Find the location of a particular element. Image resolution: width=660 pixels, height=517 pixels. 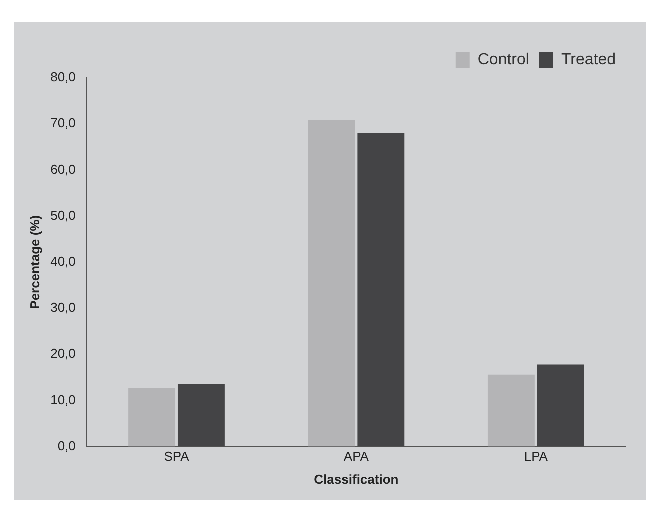

x-axis-title: Classification is located at coordinates (356, 479).